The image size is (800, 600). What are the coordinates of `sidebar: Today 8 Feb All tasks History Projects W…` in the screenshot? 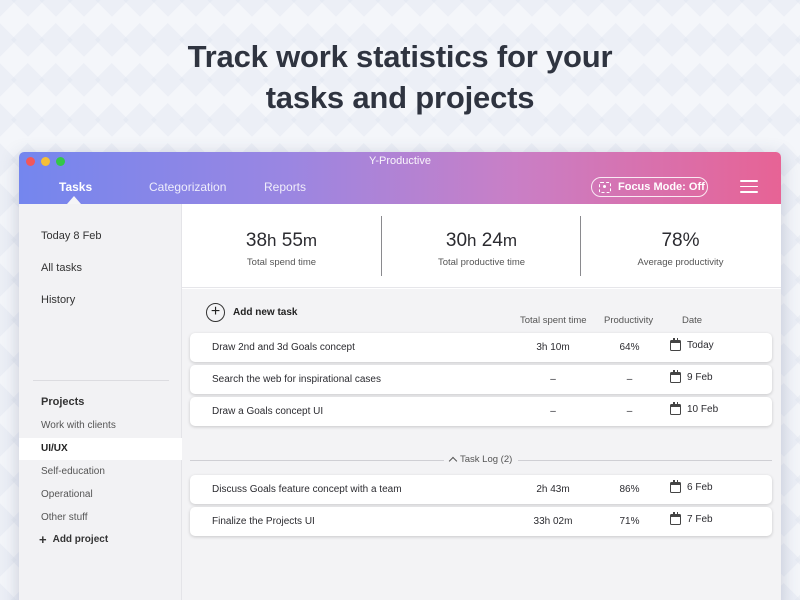 It's located at (100, 402).